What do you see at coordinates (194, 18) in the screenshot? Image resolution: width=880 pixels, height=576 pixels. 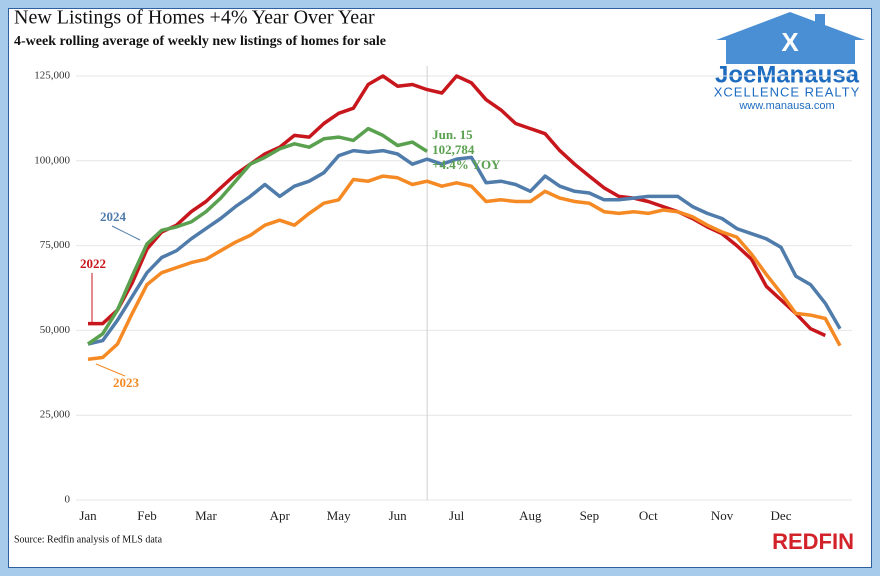 I see `chart-title: New Listings of Homes +4% Year Over Year` at bounding box center [194, 18].